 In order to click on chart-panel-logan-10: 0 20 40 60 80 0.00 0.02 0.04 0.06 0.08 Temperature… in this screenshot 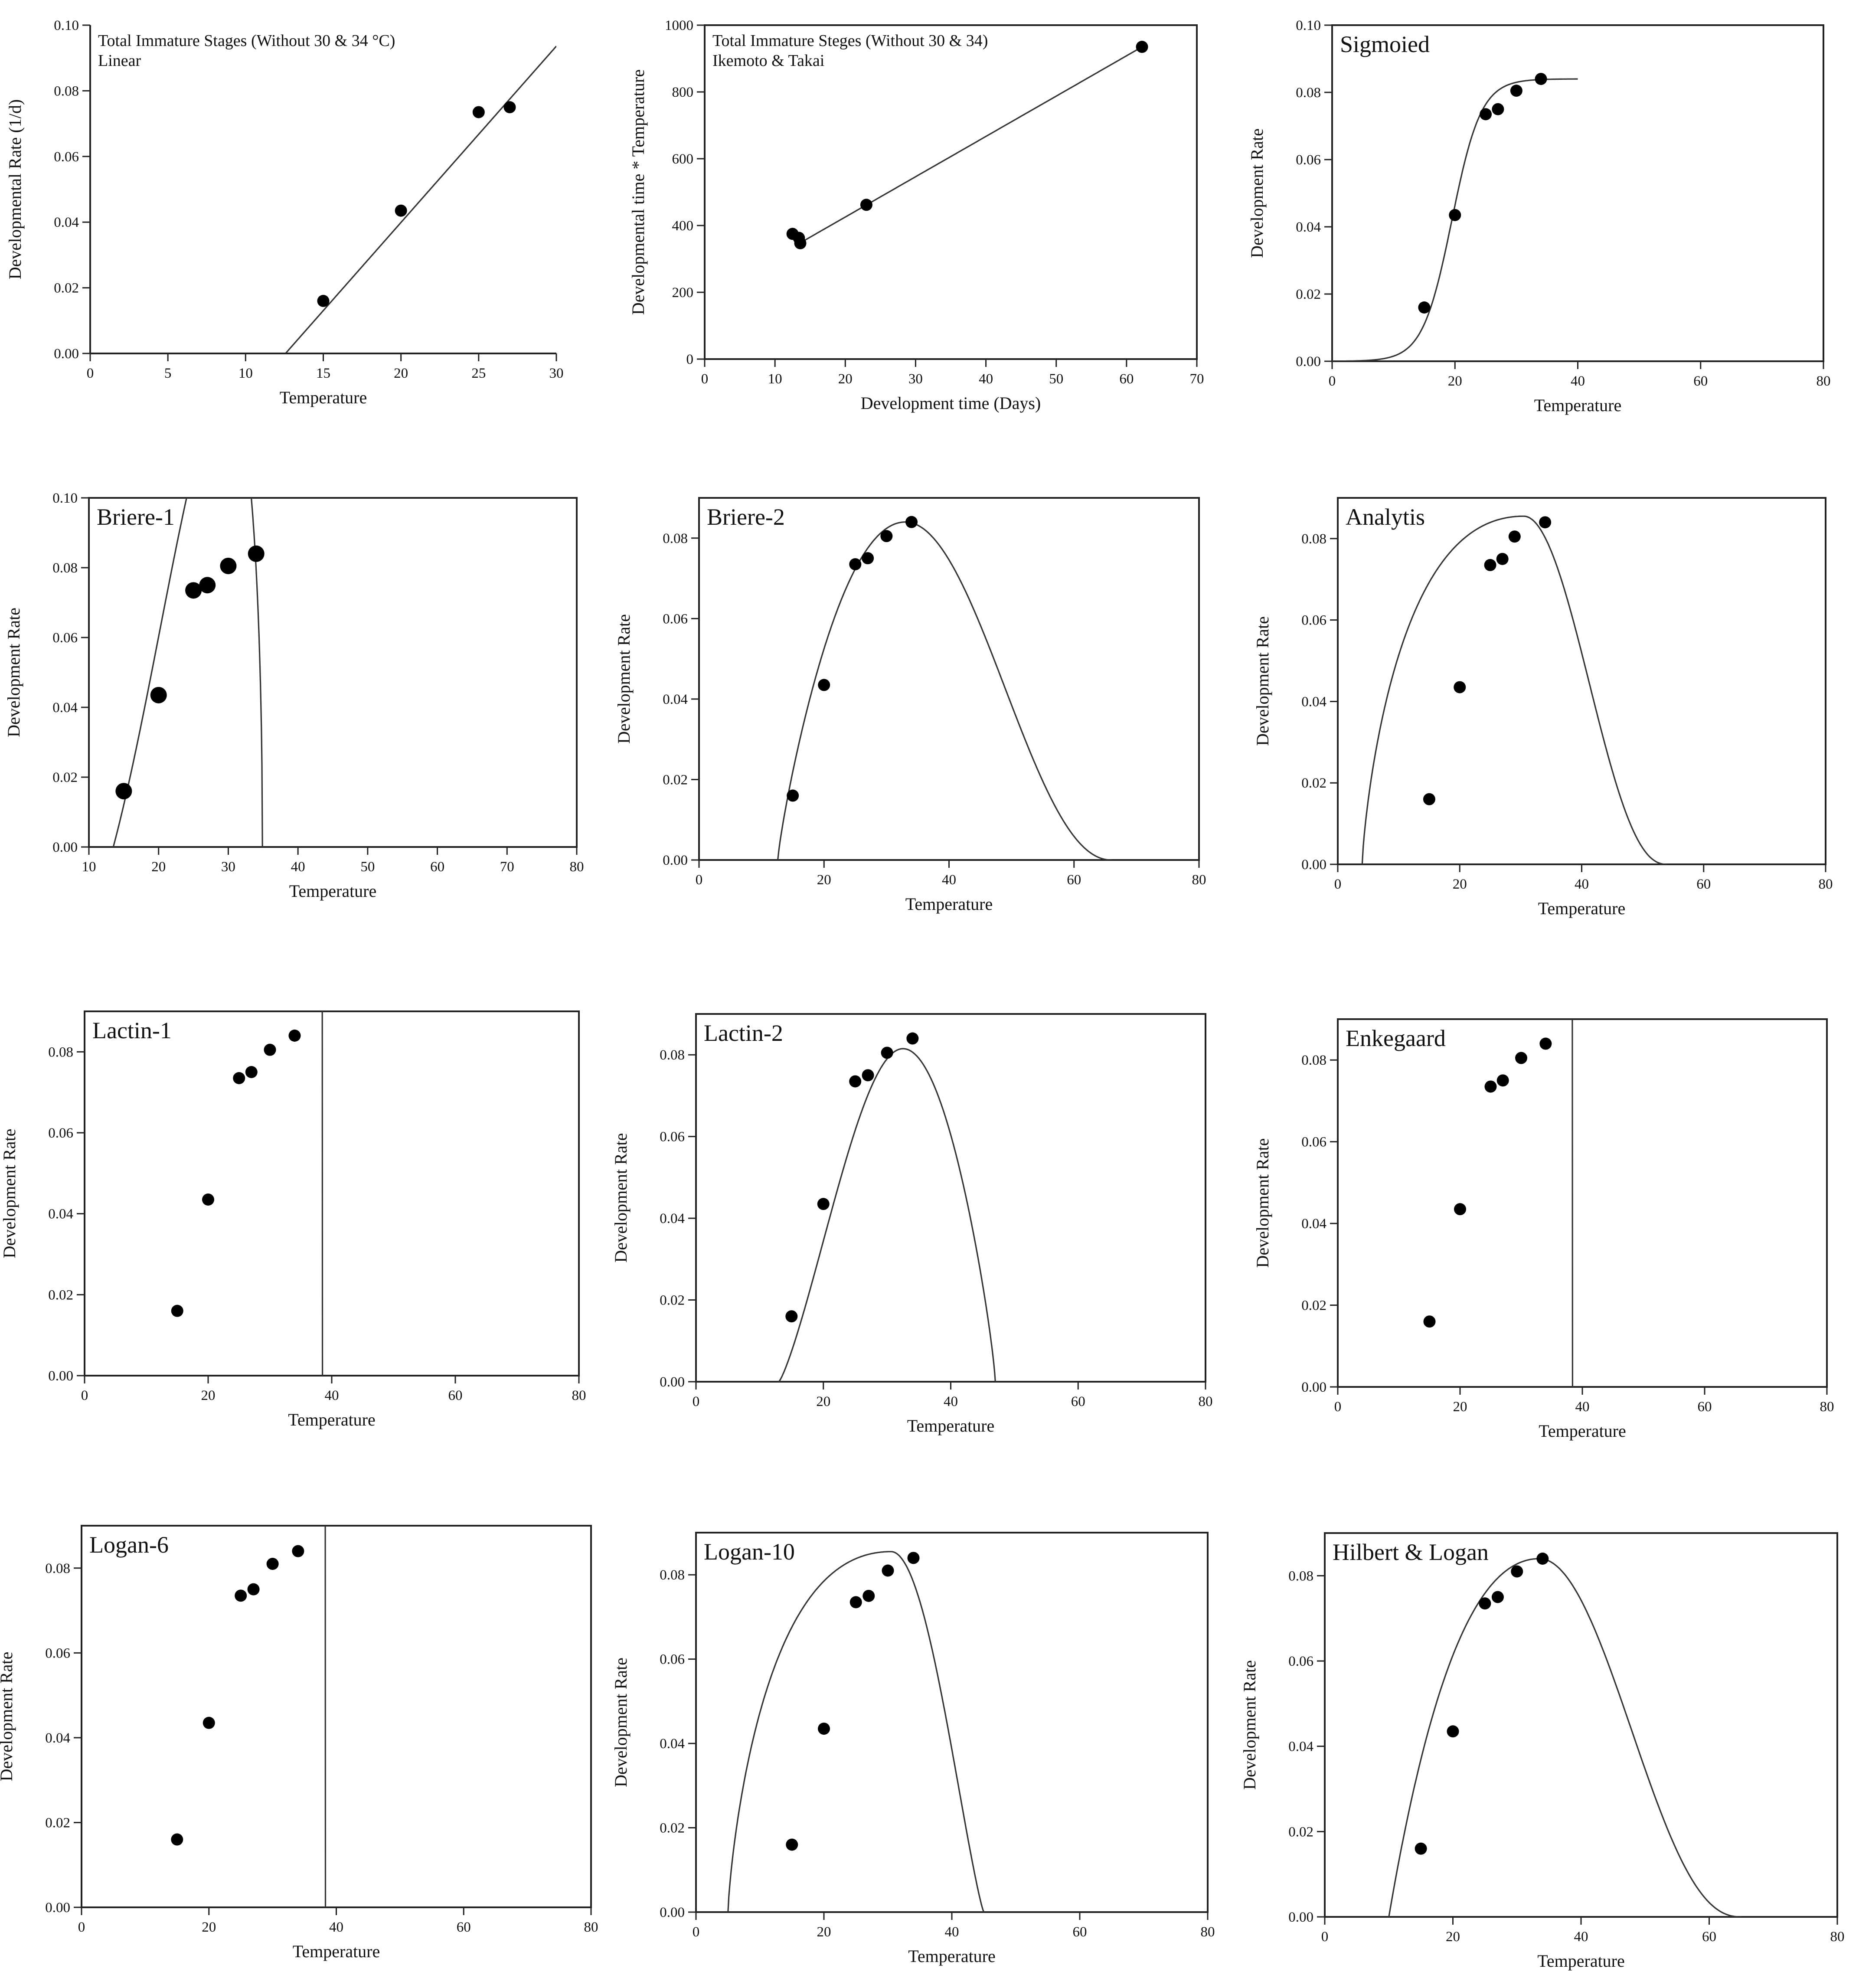, I will do `click(913, 1749)`.